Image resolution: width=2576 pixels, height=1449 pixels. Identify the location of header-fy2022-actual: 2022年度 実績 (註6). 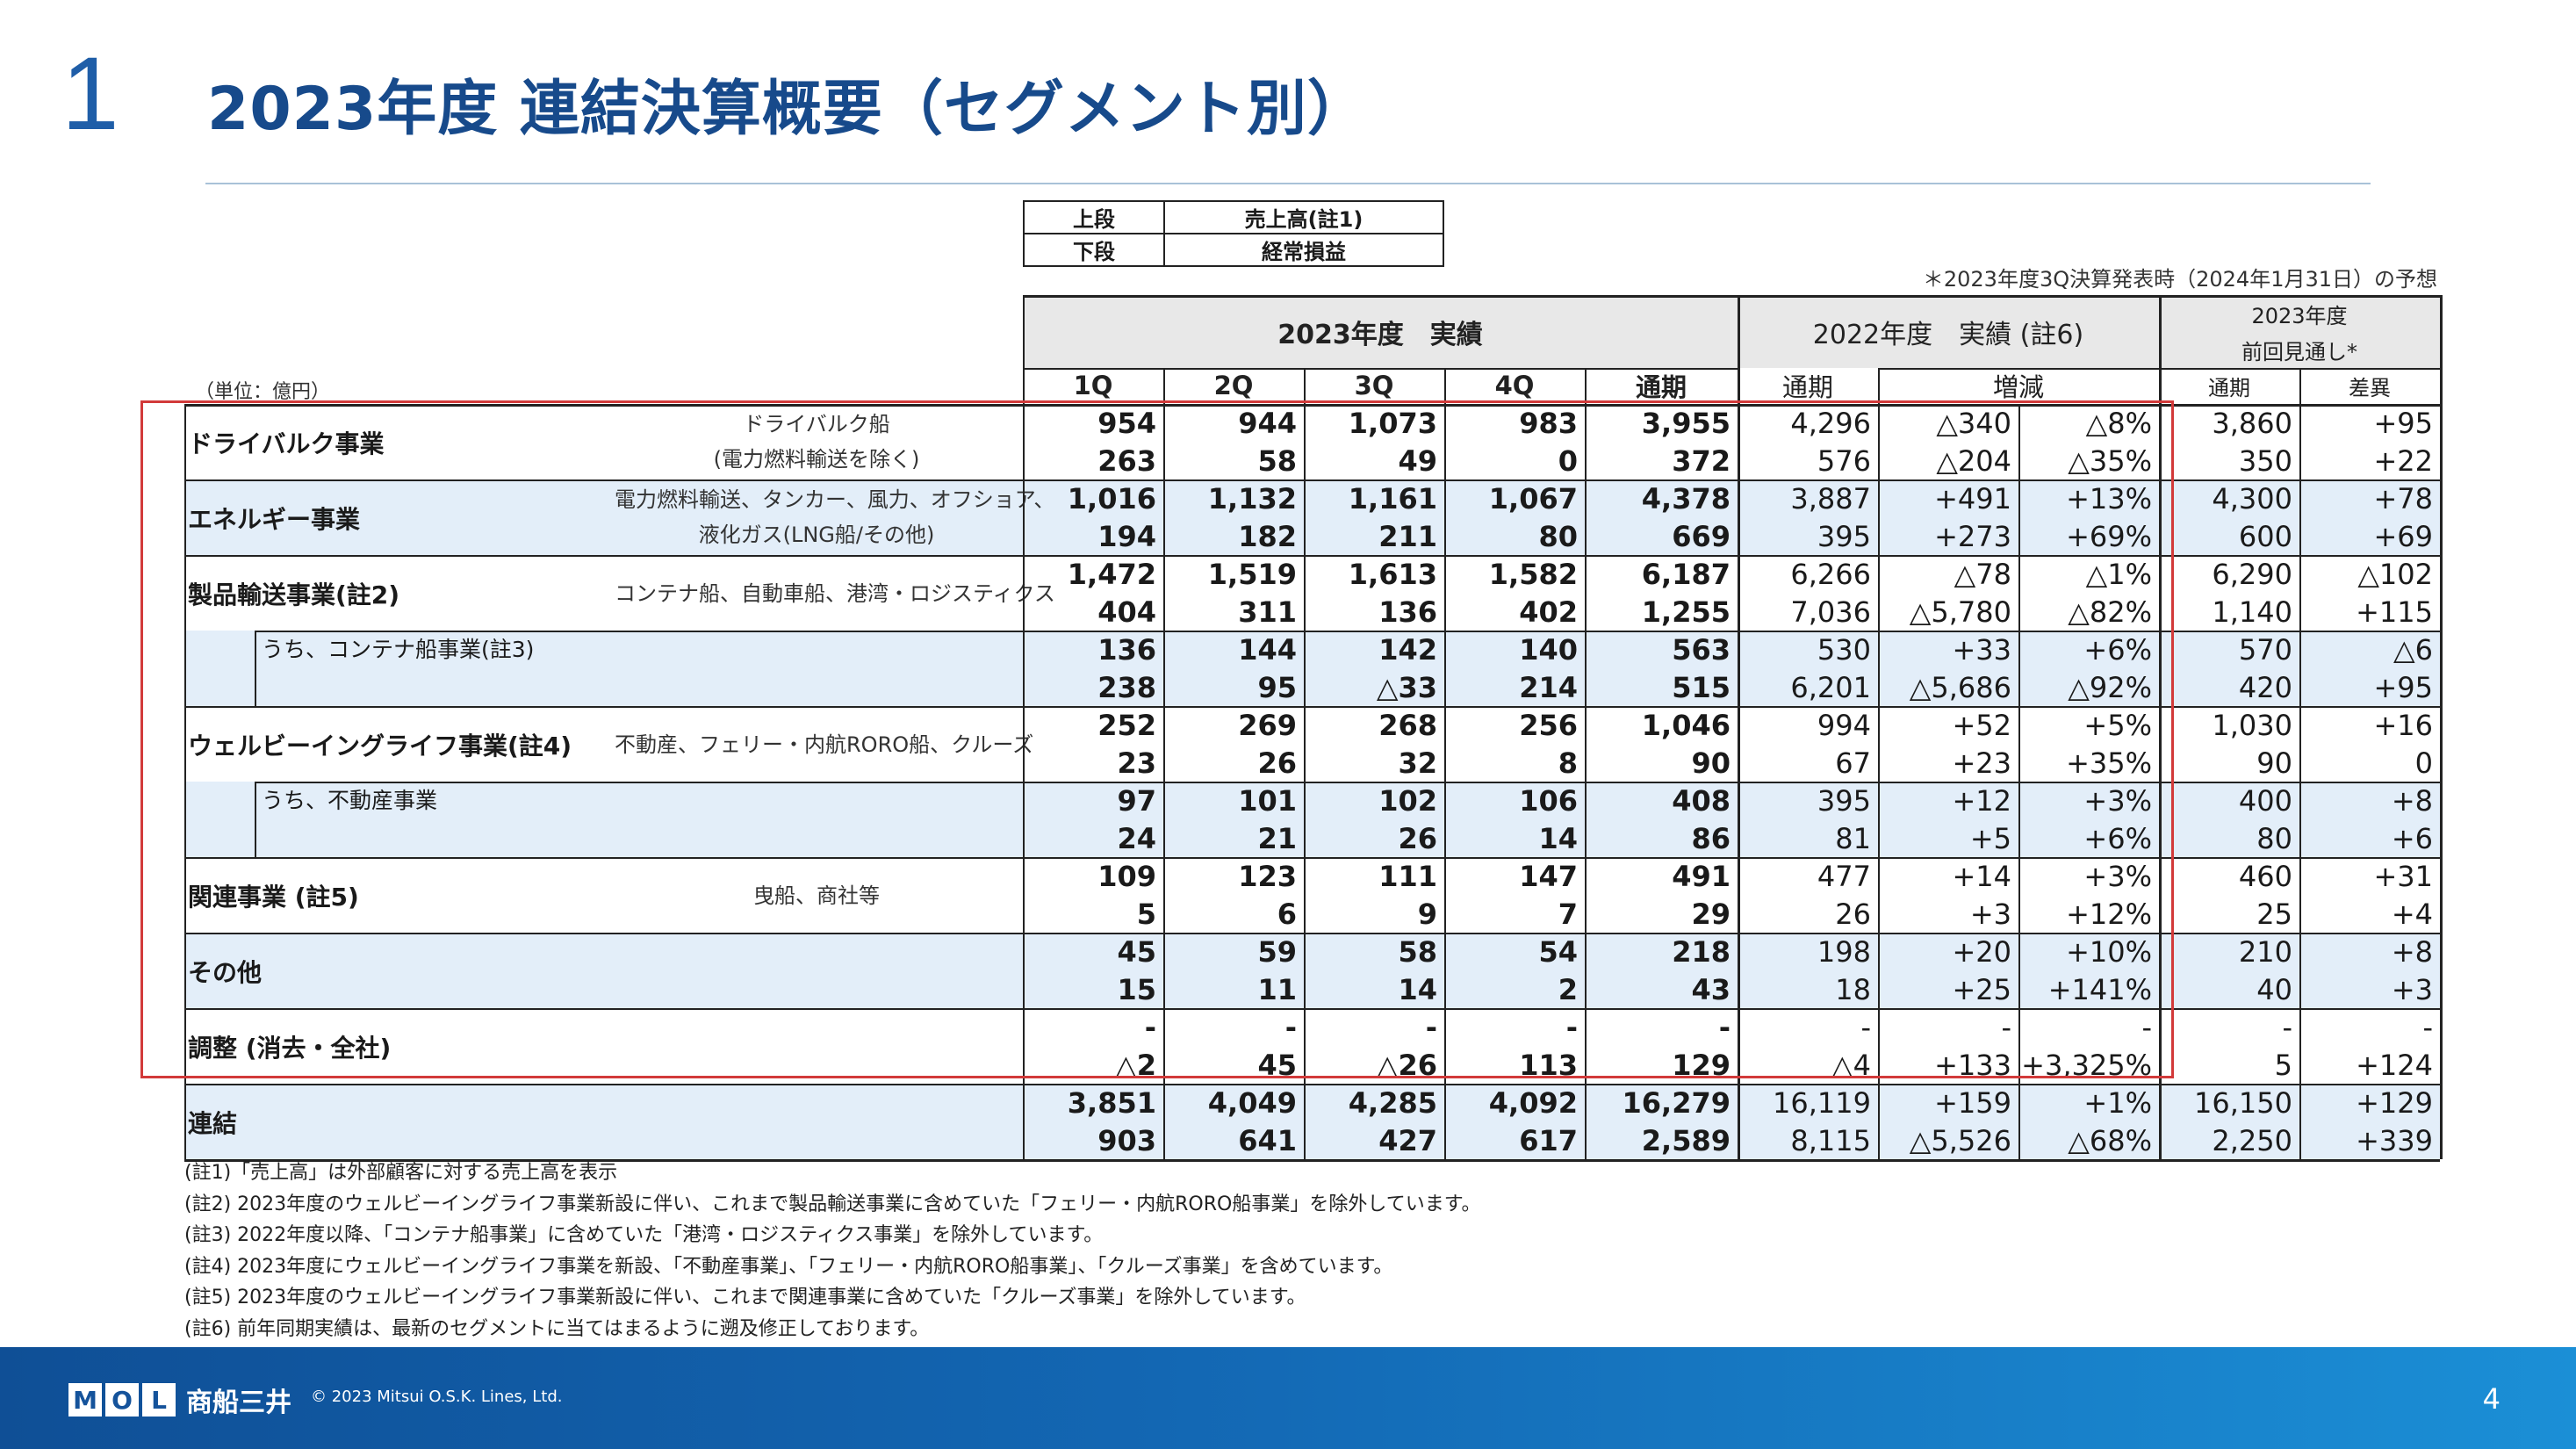
(1948, 334).